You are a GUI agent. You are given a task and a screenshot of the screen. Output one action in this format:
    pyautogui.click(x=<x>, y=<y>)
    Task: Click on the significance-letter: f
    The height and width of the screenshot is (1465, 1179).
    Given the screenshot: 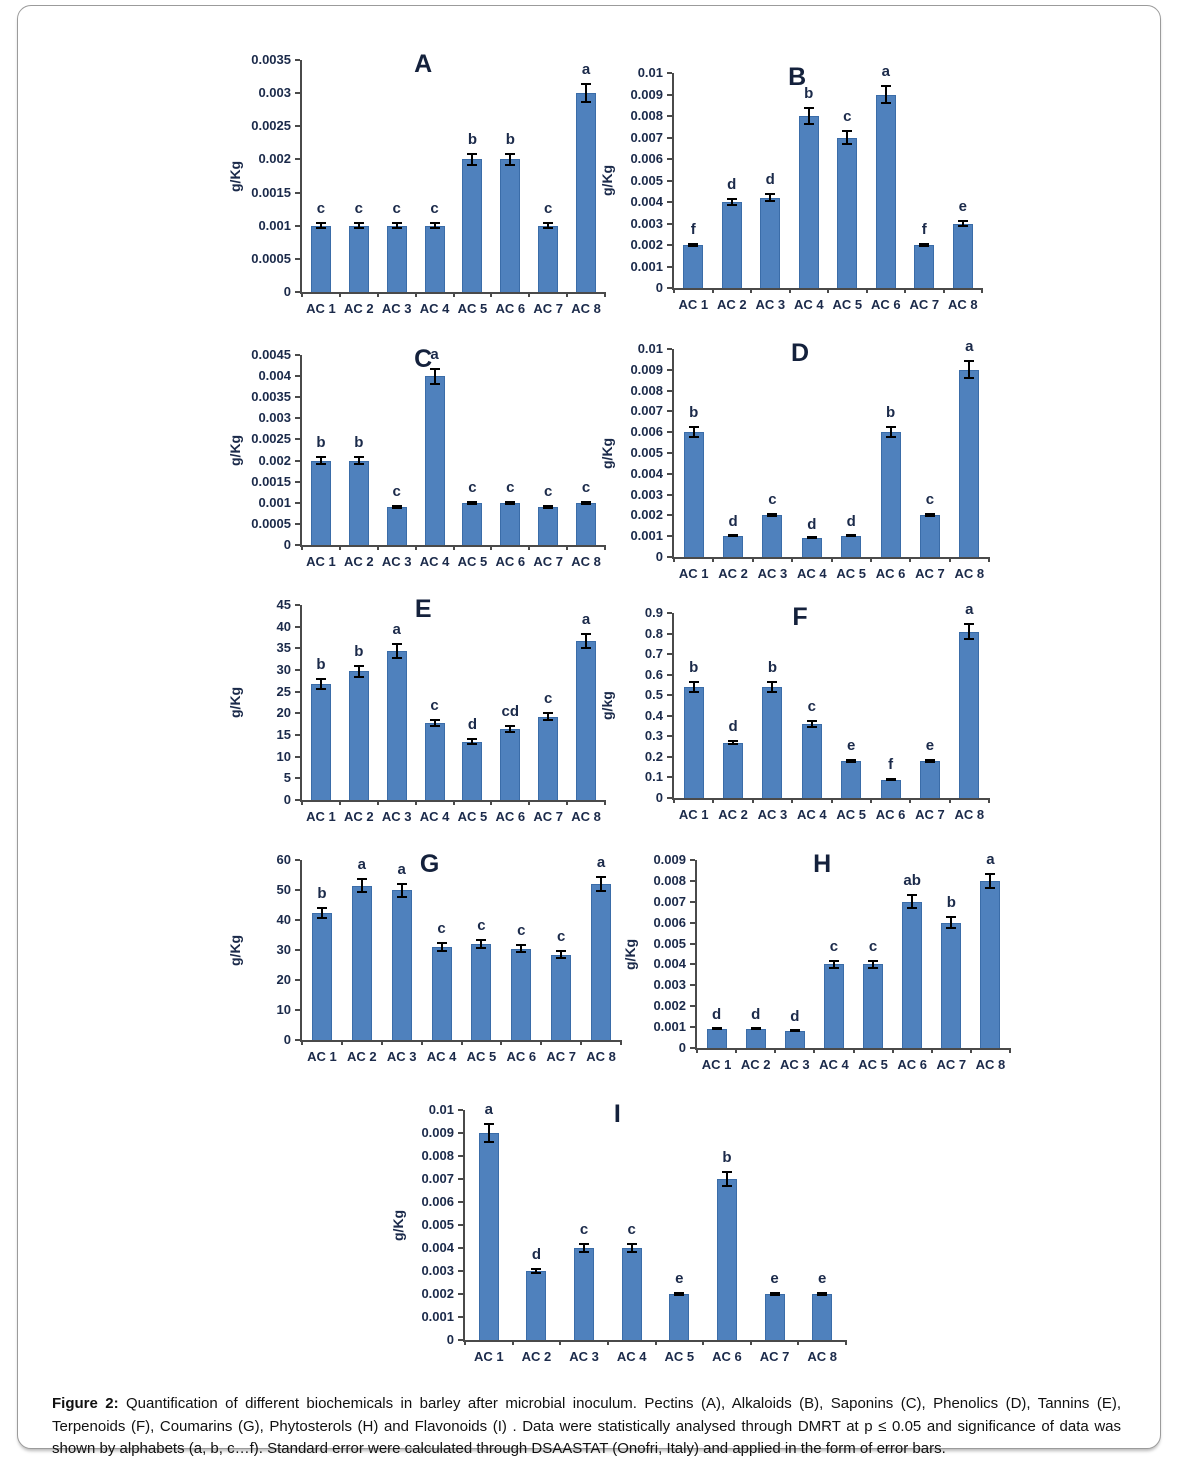 What is the action you would take?
    pyautogui.click(x=693, y=229)
    